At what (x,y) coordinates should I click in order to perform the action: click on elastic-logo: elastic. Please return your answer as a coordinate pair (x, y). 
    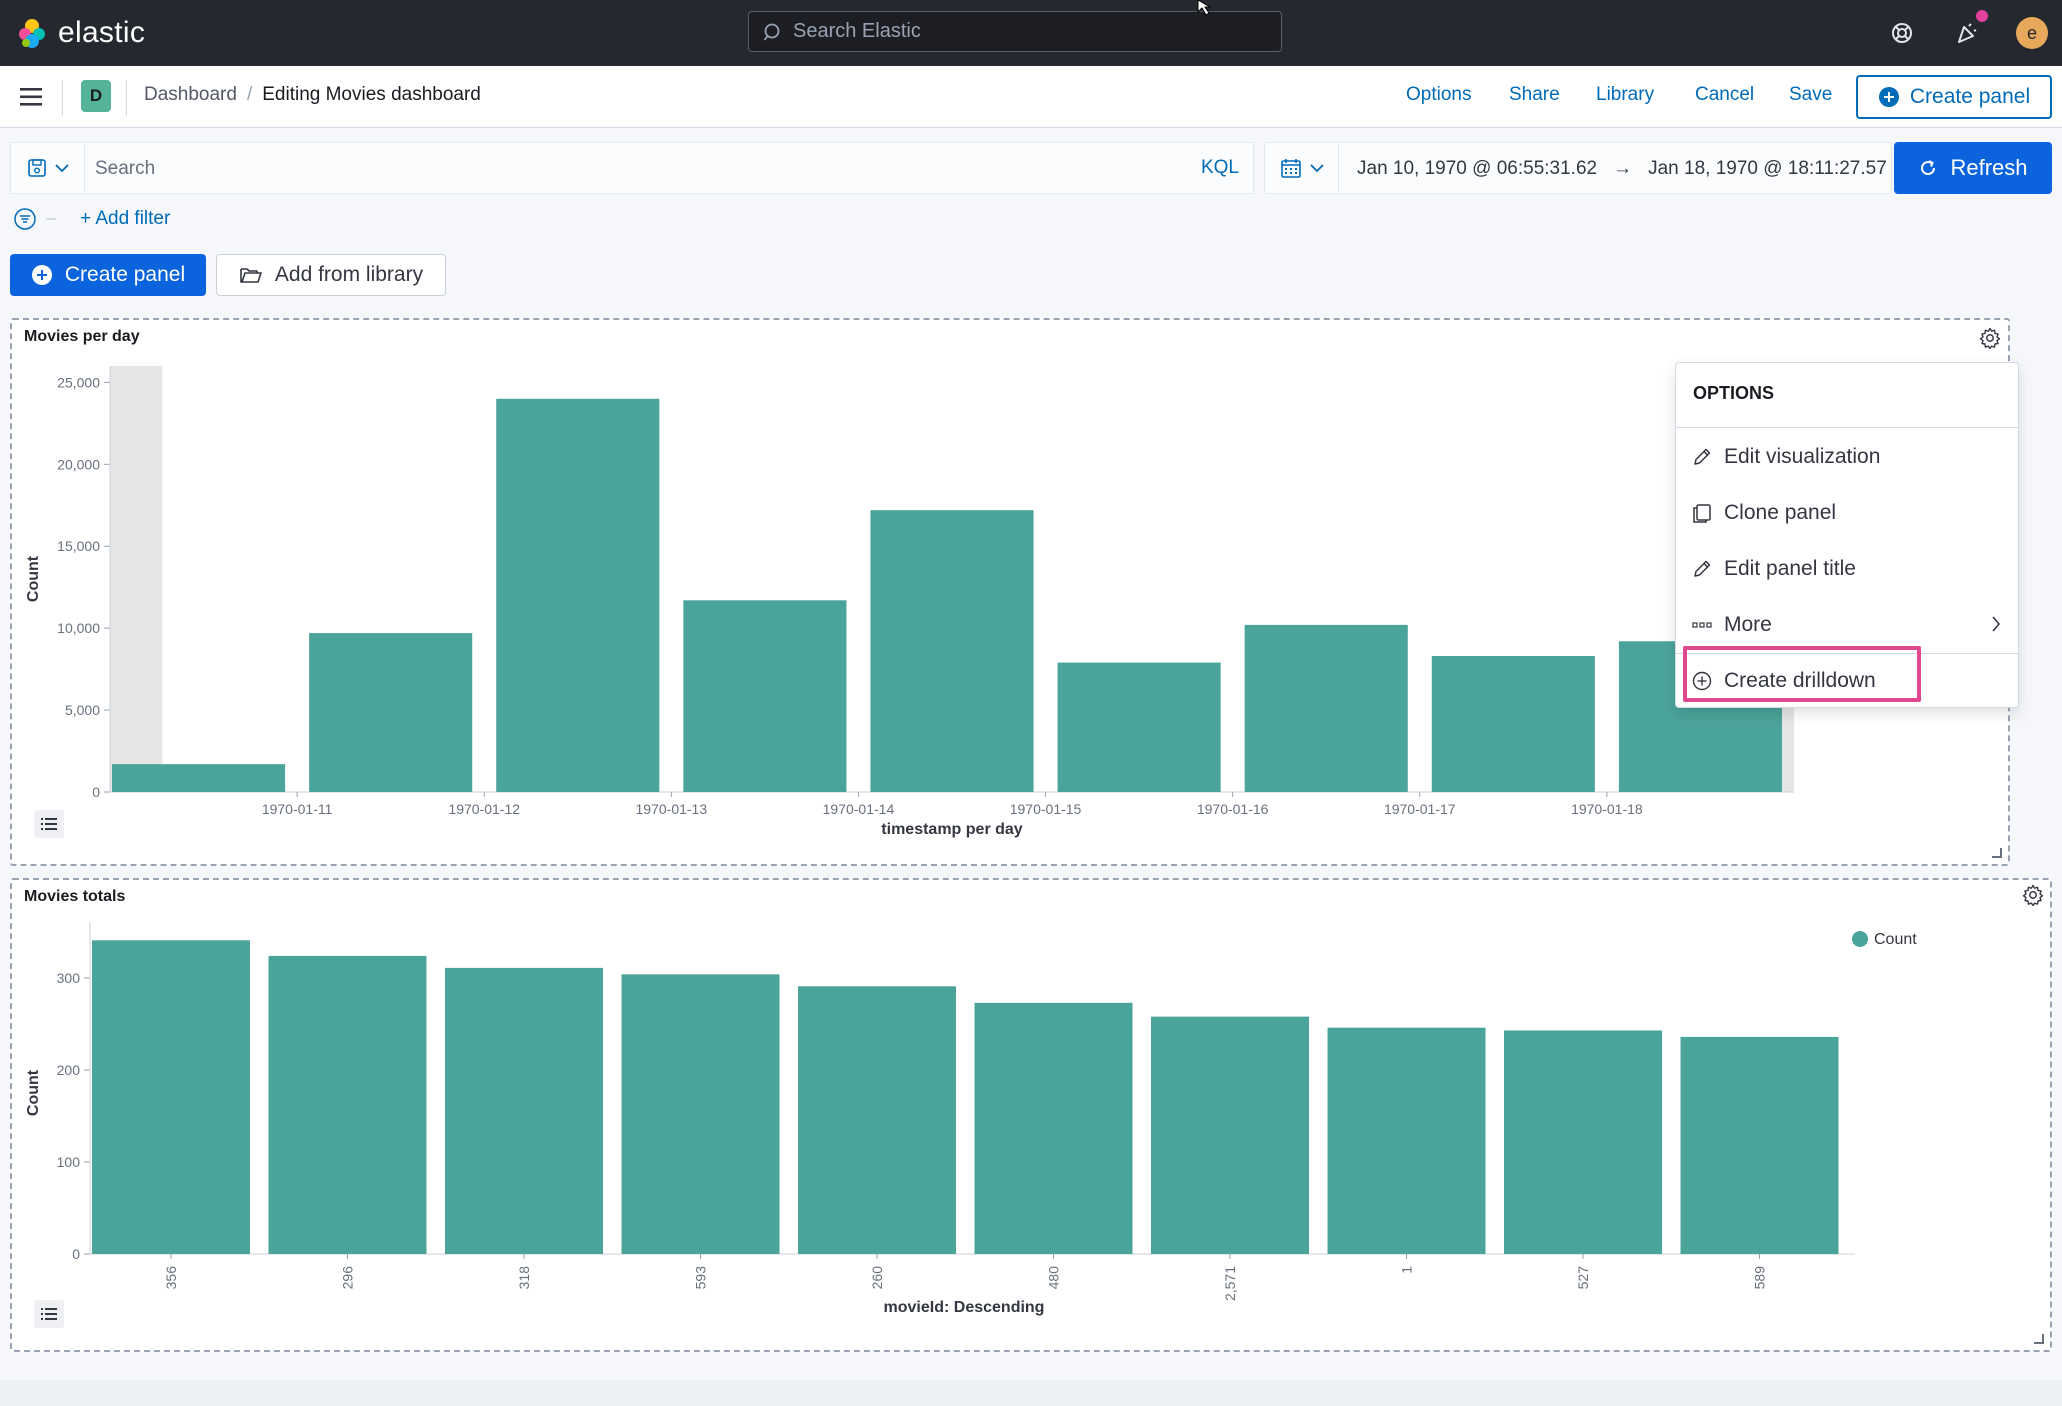
    Looking at the image, I should click on (80, 33).